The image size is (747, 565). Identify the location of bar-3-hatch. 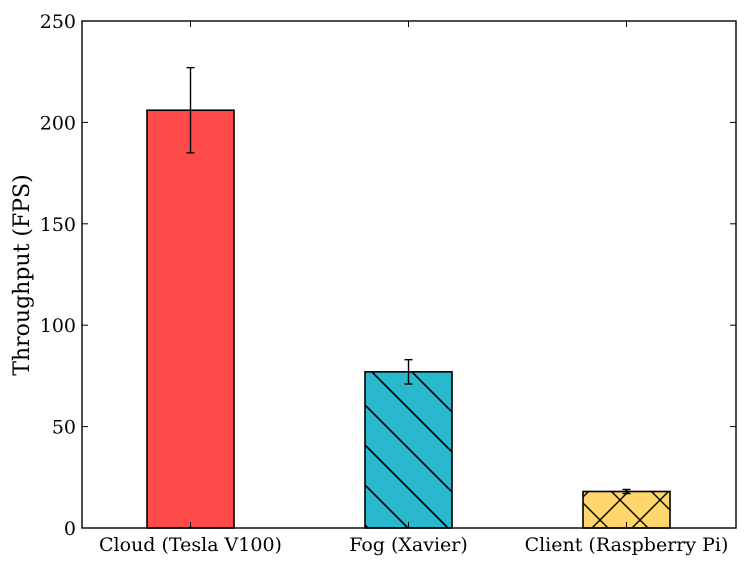
(626, 509).